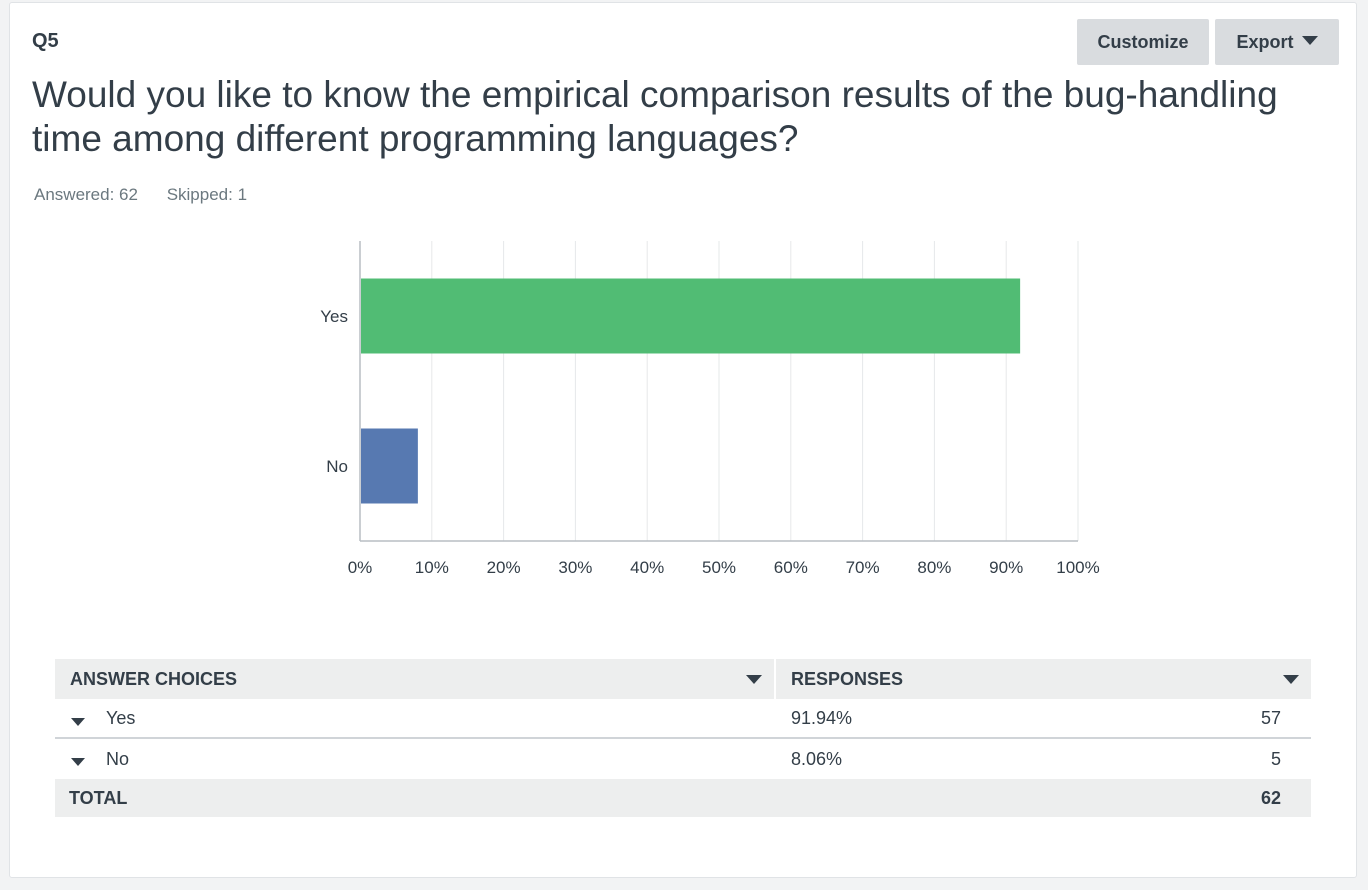 Image resolution: width=1368 pixels, height=890 pixels. Describe the element at coordinates (719, 567) in the screenshot. I see `x-tick-label: 50%` at that location.